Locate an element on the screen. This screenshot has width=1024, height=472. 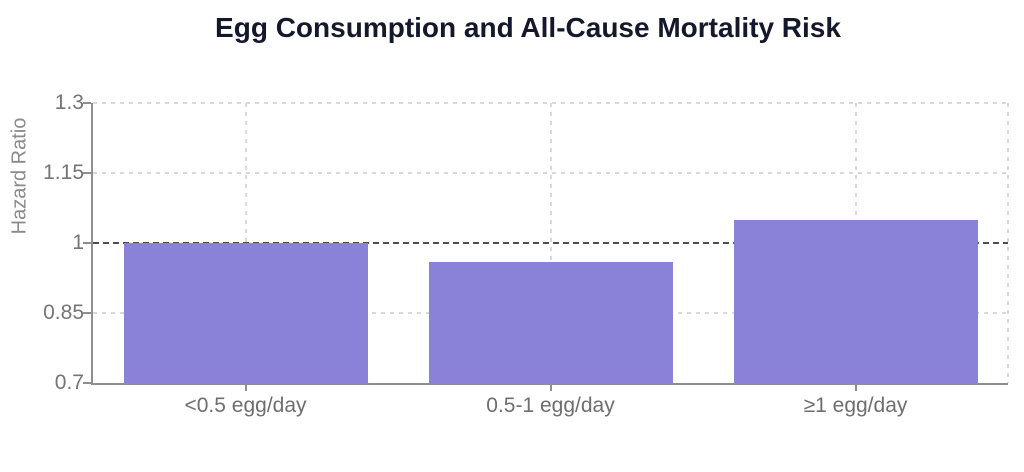
y-tick-label: 1.3 is located at coordinates (69, 102).